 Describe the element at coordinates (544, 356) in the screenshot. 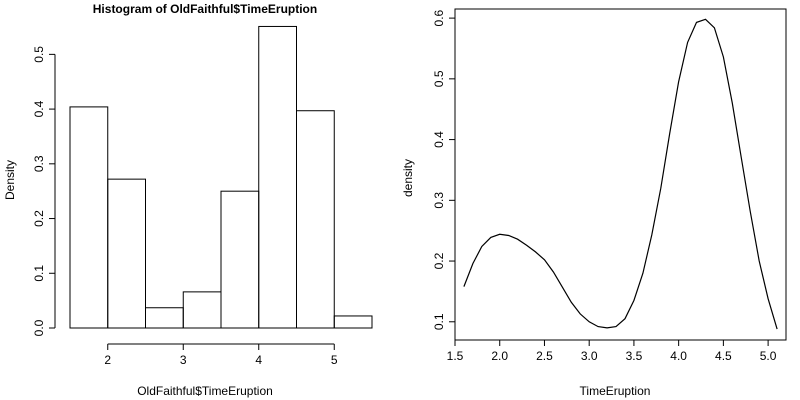

I see `density-x-tick-label: 2.5` at that location.